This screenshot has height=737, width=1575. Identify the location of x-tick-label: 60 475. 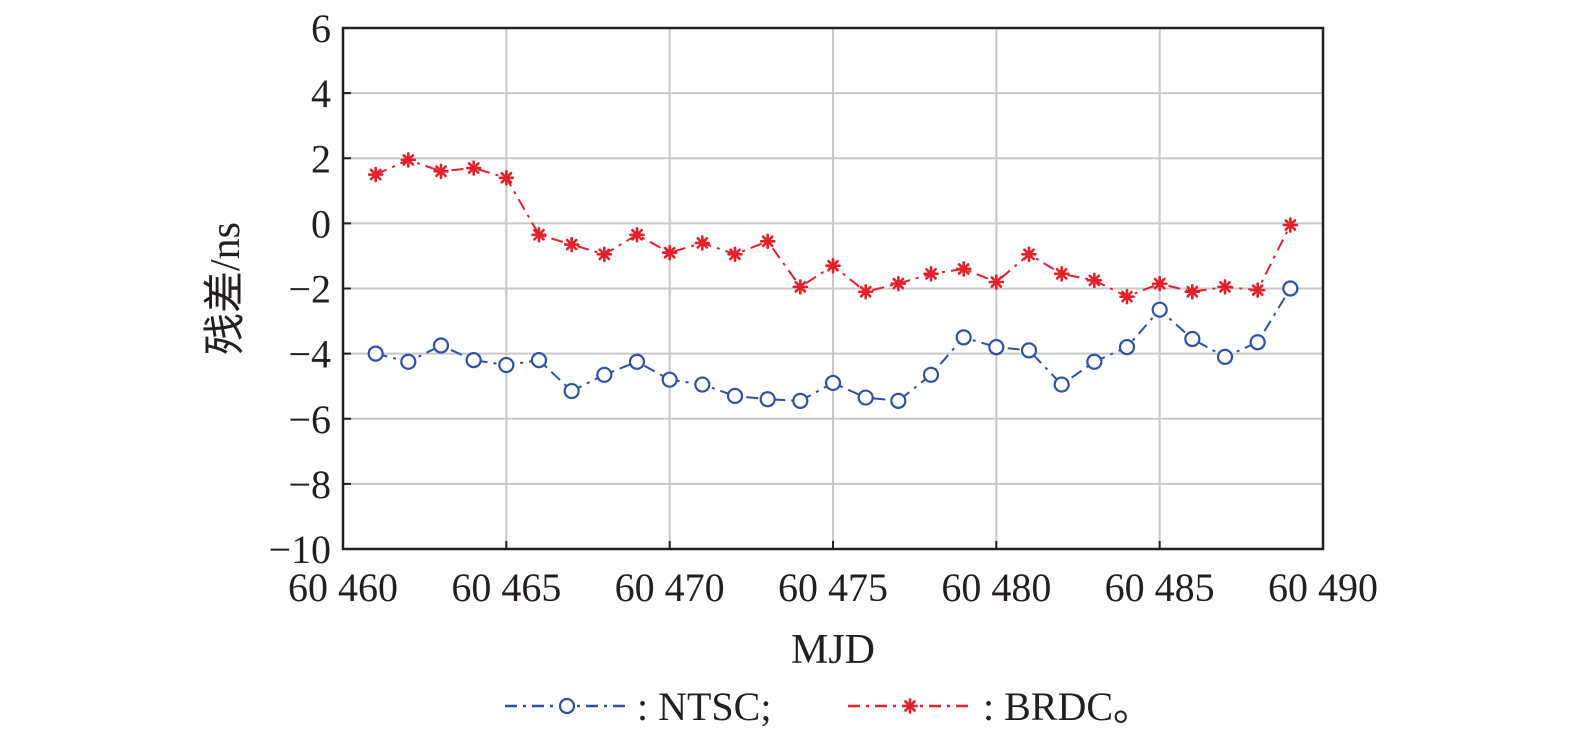
(833, 587).